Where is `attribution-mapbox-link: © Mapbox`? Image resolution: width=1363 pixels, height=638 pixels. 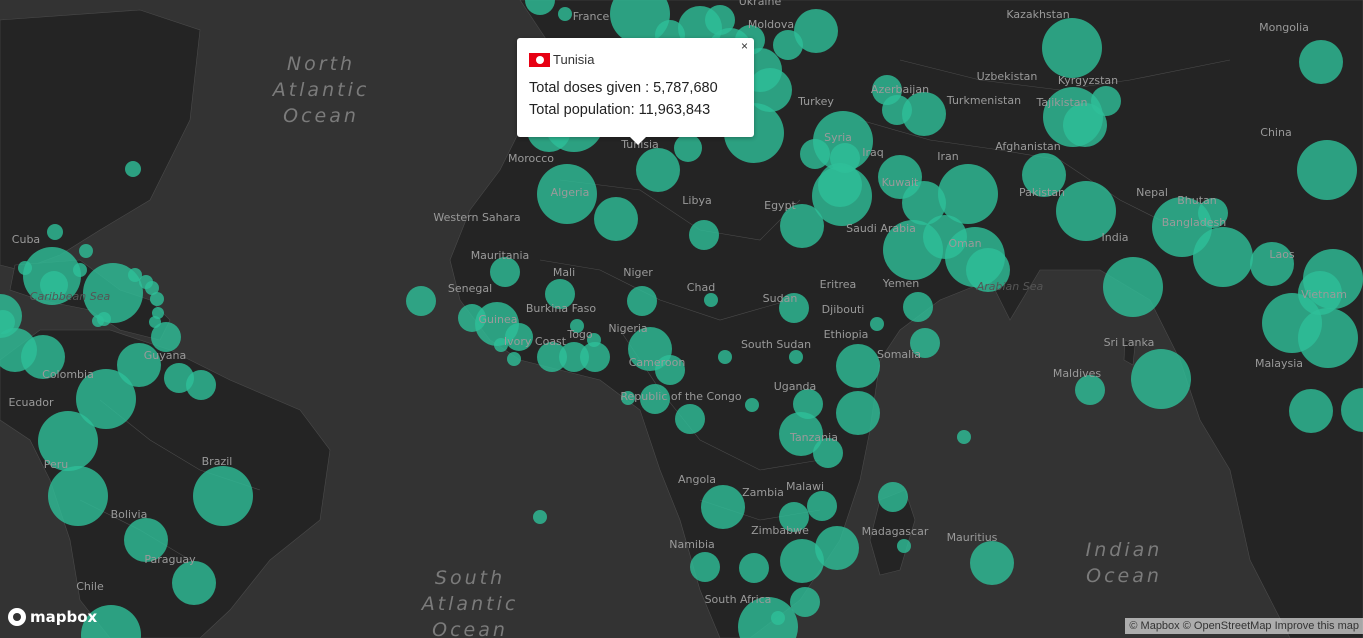
attribution-mapbox-link: © Mapbox is located at coordinates (1154, 626).